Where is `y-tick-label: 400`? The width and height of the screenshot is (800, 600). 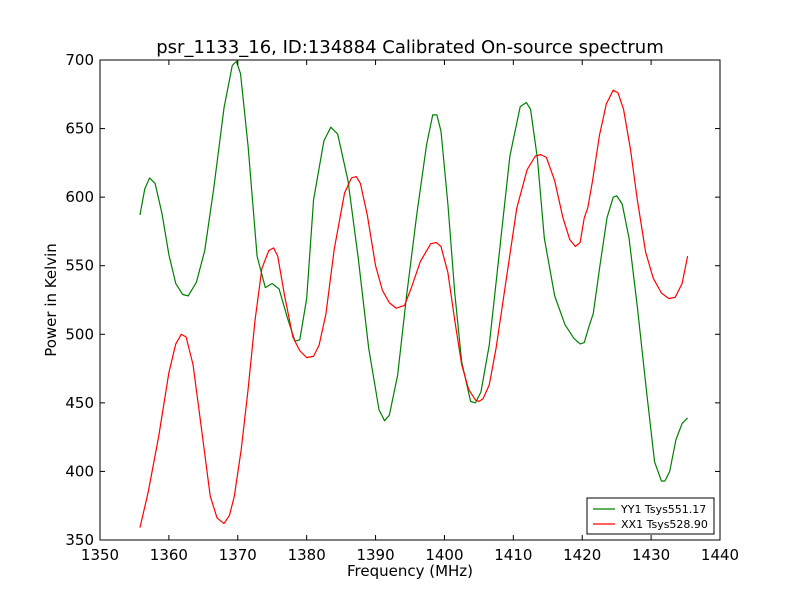
y-tick-label: 400 is located at coordinates (79, 471).